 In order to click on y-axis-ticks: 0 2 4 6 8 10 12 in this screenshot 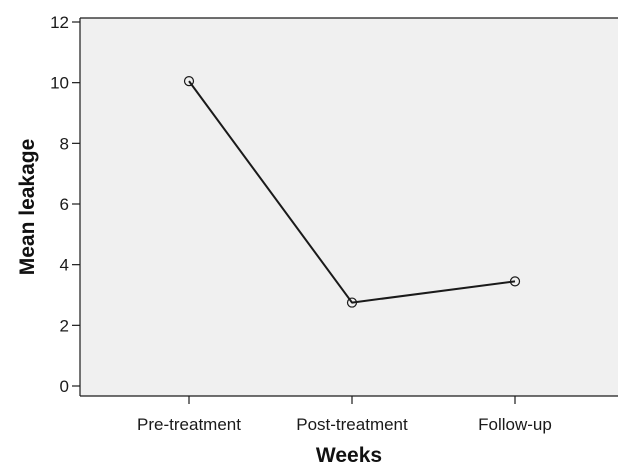, I will do `click(65, 204)`.